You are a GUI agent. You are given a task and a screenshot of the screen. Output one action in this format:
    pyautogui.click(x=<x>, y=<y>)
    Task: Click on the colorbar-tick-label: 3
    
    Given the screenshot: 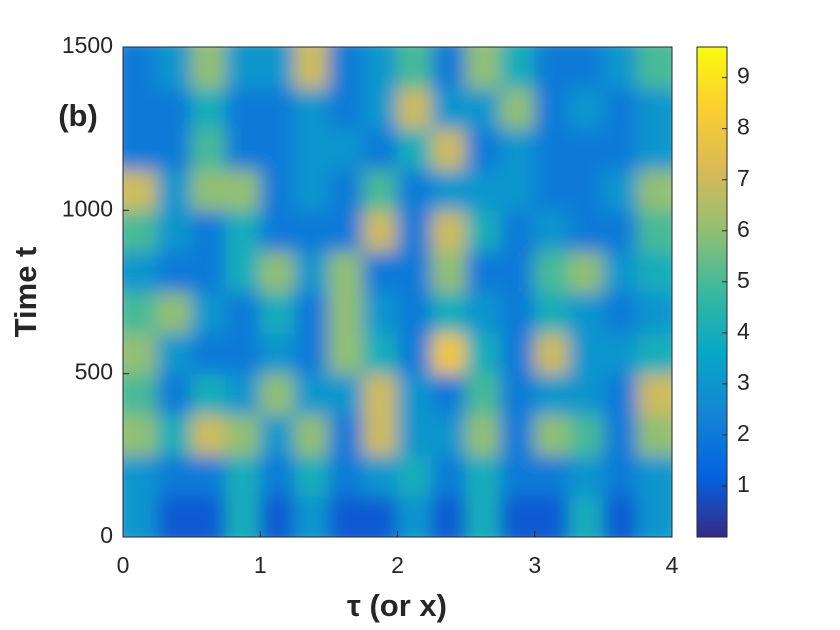 What is the action you would take?
    pyautogui.click(x=743, y=382)
    